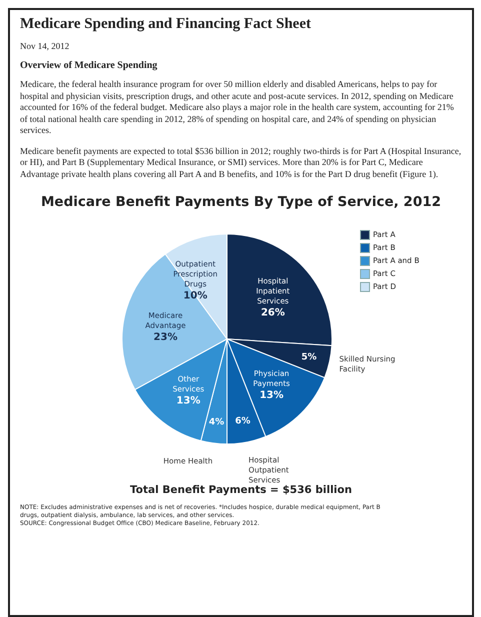  Describe the element at coordinates (166, 337) in the screenshot. I see `data-label: 23%` at that location.